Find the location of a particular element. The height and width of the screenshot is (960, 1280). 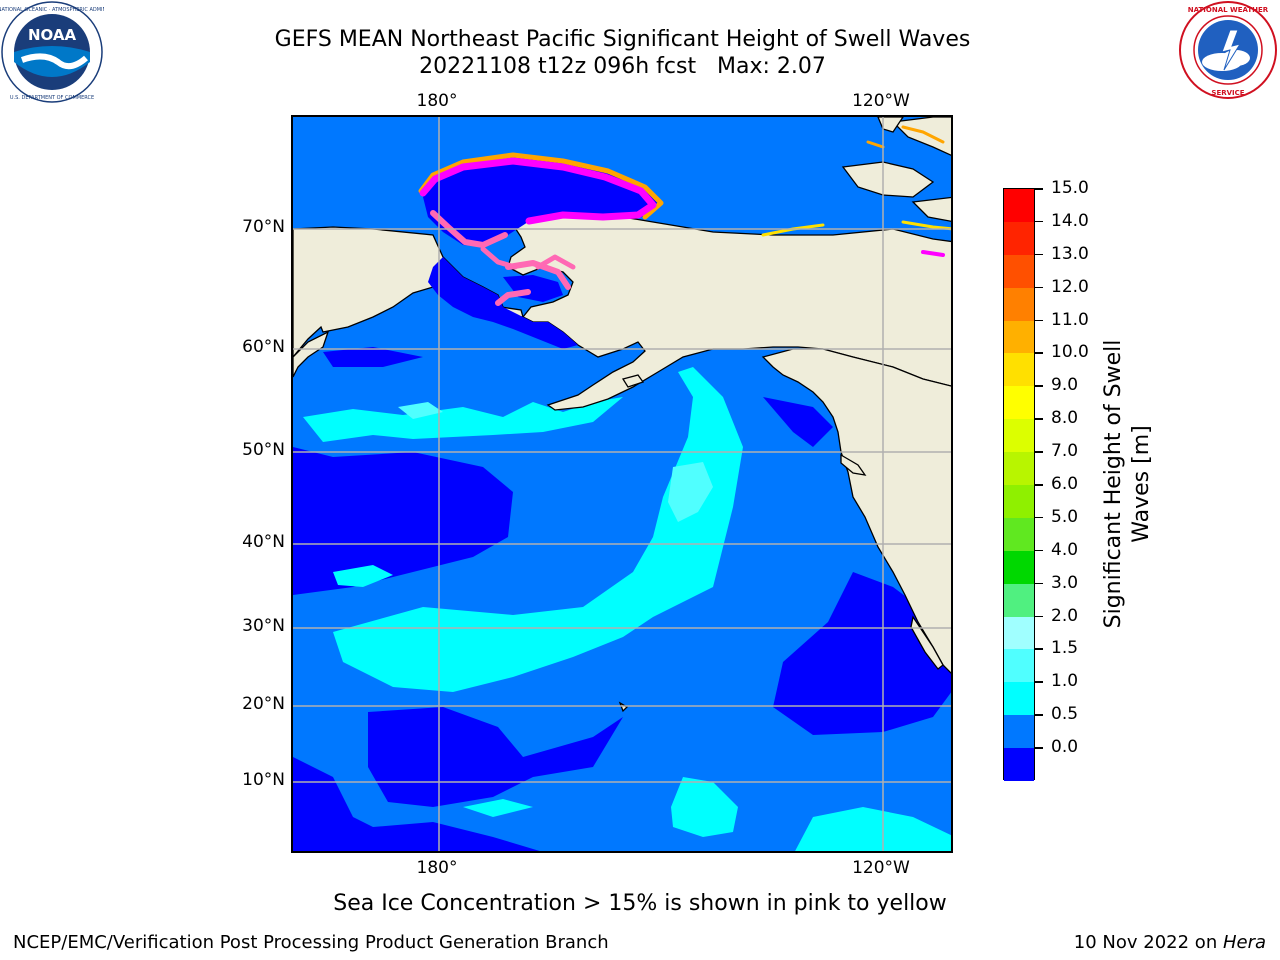

sea-ice-edge-hotpink is located at coordinates (500, 258).